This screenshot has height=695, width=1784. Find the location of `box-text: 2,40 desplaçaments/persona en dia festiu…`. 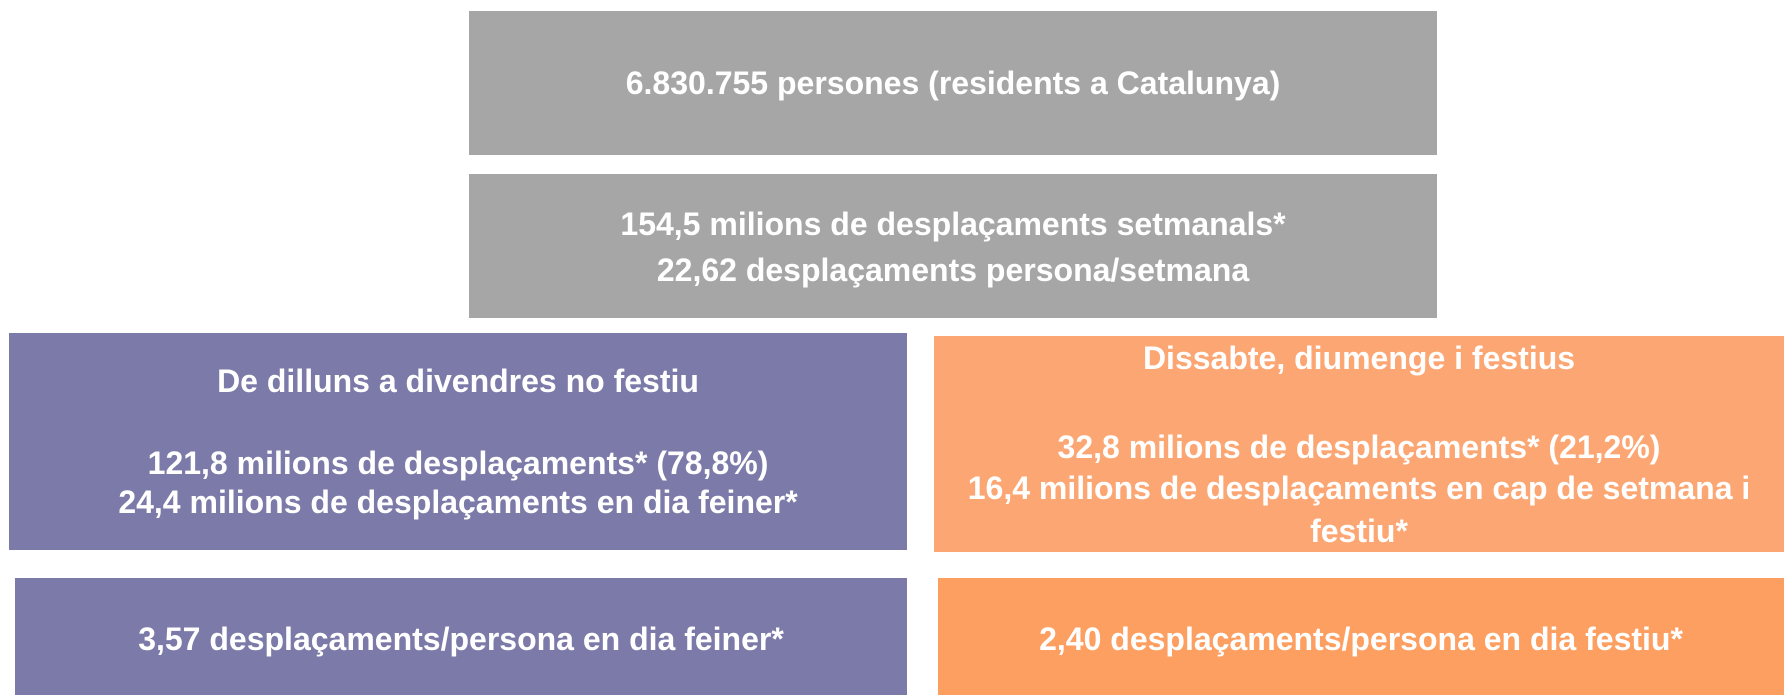

box-text: 2,40 desplaçaments/persona en dia festiu… is located at coordinates (1361, 639).